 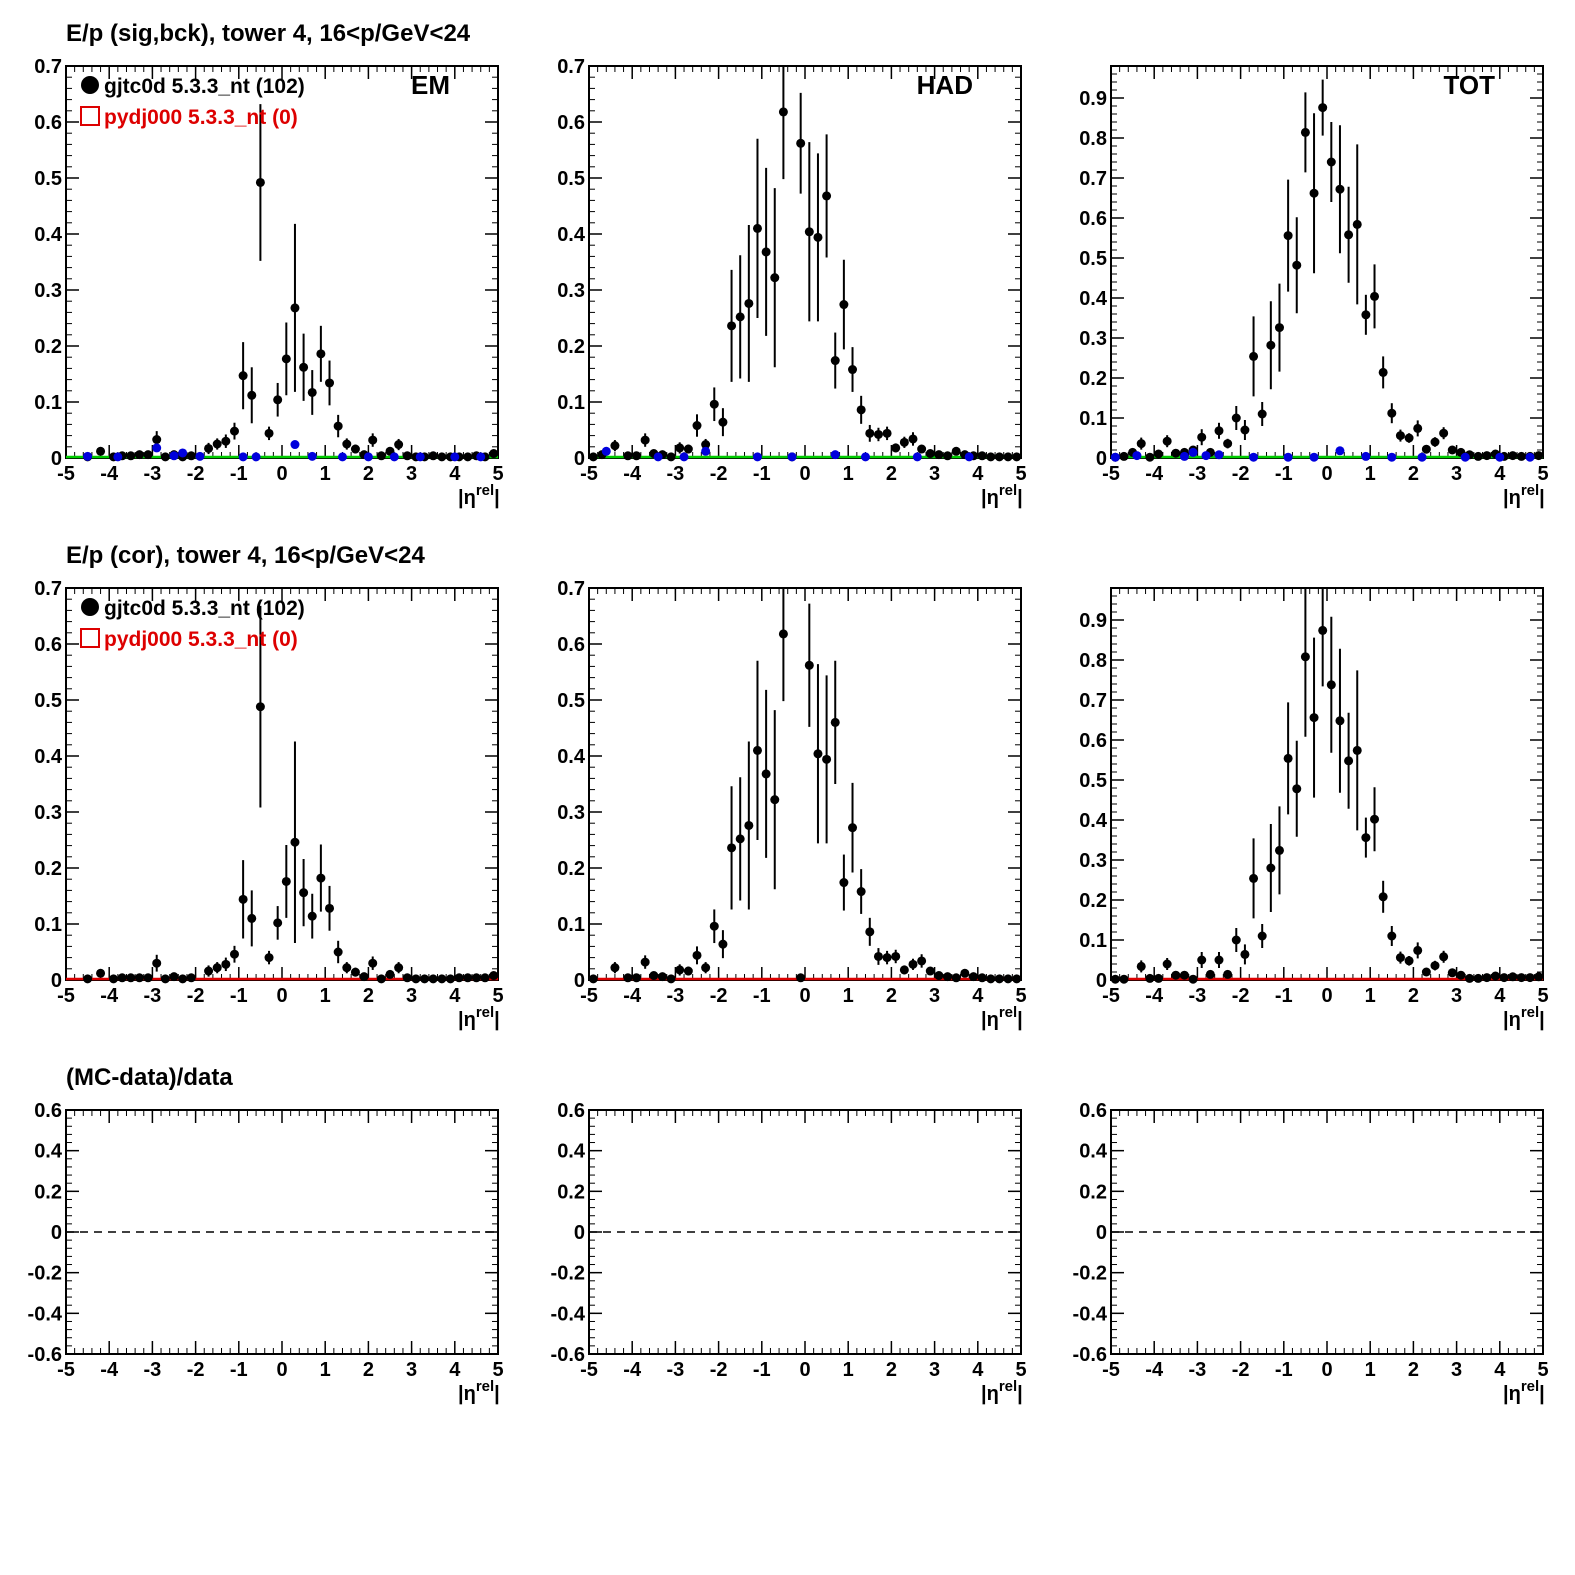 What do you see at coordinates (48, 1192) in the screenshot?
I see `y-tick-label: 0.2` at bounding box center [48, 1192].